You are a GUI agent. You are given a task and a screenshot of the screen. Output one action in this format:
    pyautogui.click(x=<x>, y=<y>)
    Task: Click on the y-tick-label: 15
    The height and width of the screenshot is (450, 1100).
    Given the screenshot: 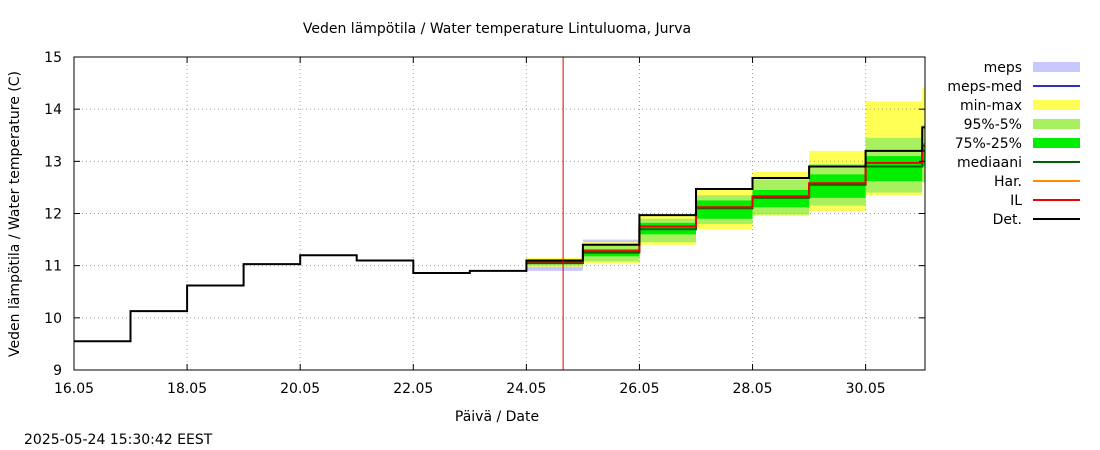 What is the action you would take?
    pyautogui.click(x=53, y=58)
    